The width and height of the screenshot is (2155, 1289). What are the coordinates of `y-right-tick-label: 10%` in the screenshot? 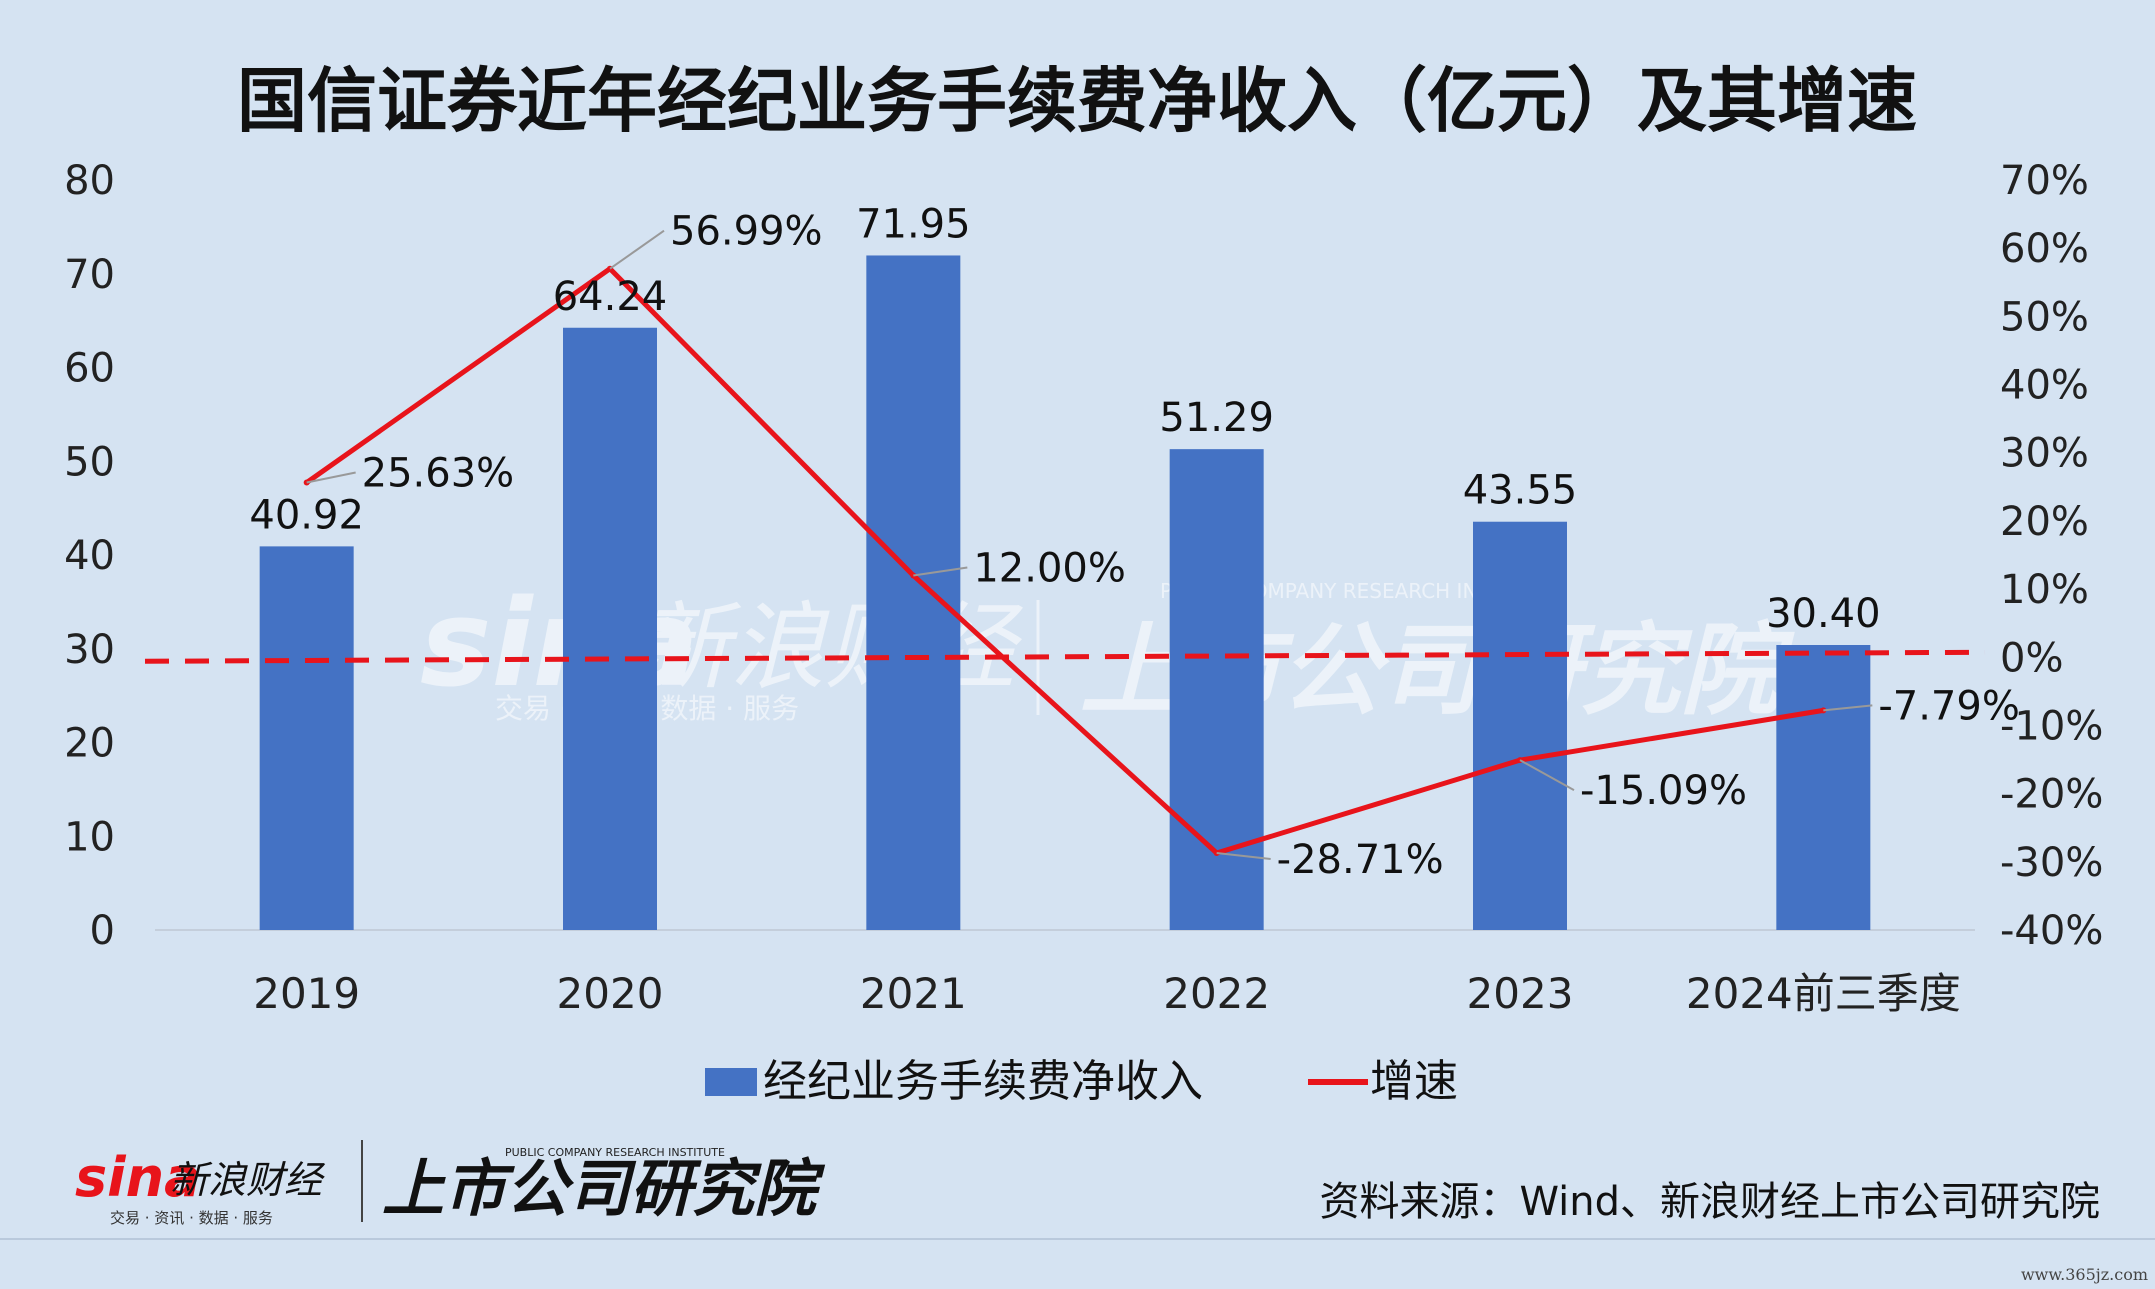 It's located at (2044, 590).